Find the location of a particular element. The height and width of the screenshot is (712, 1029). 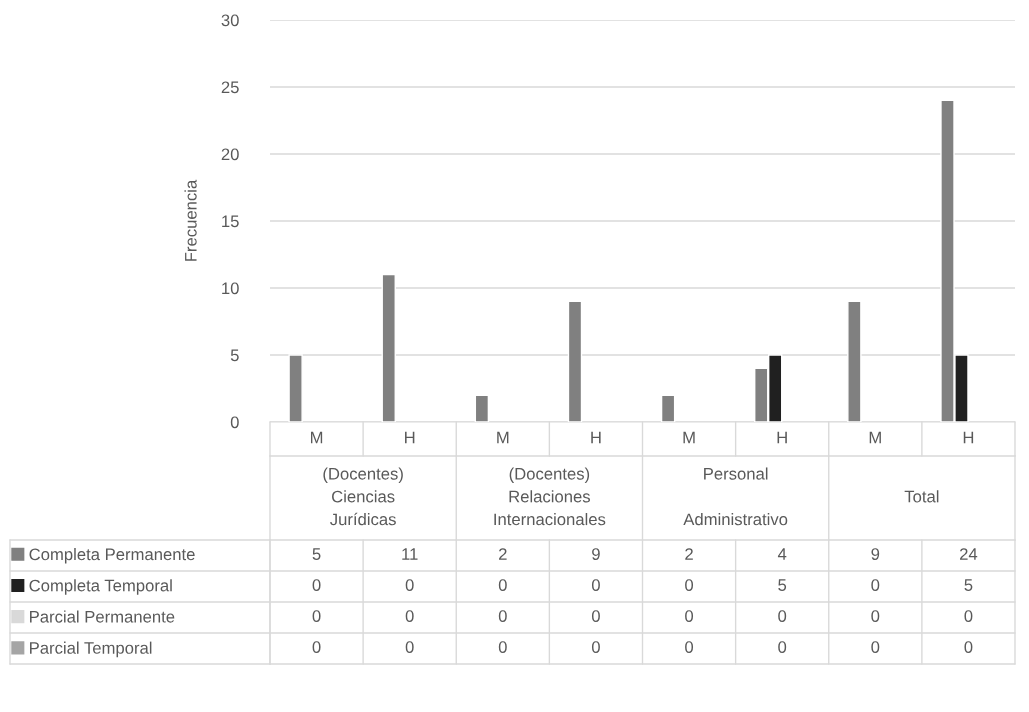

legend-label: Completa Temporal is located at coordinates (100, 587).